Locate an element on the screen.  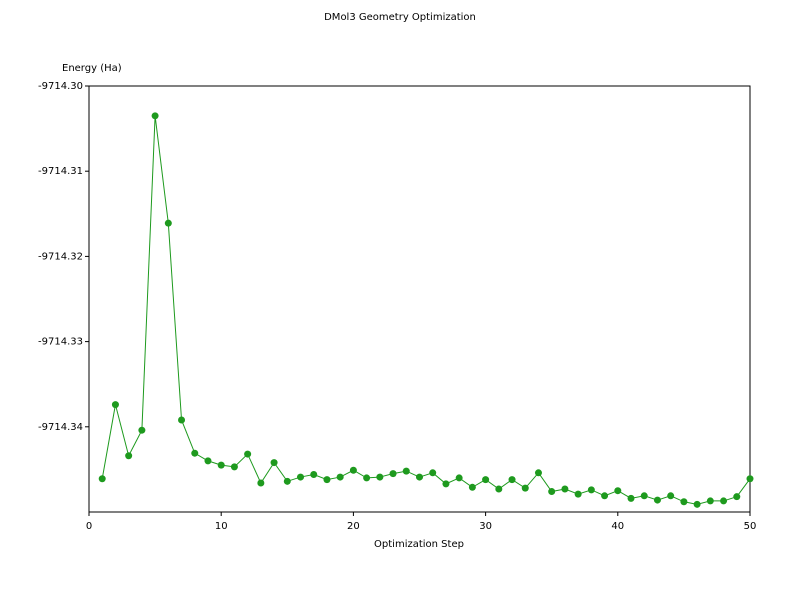
y-axis-label: Energy (Ha) is located at coordinates (92, 68).